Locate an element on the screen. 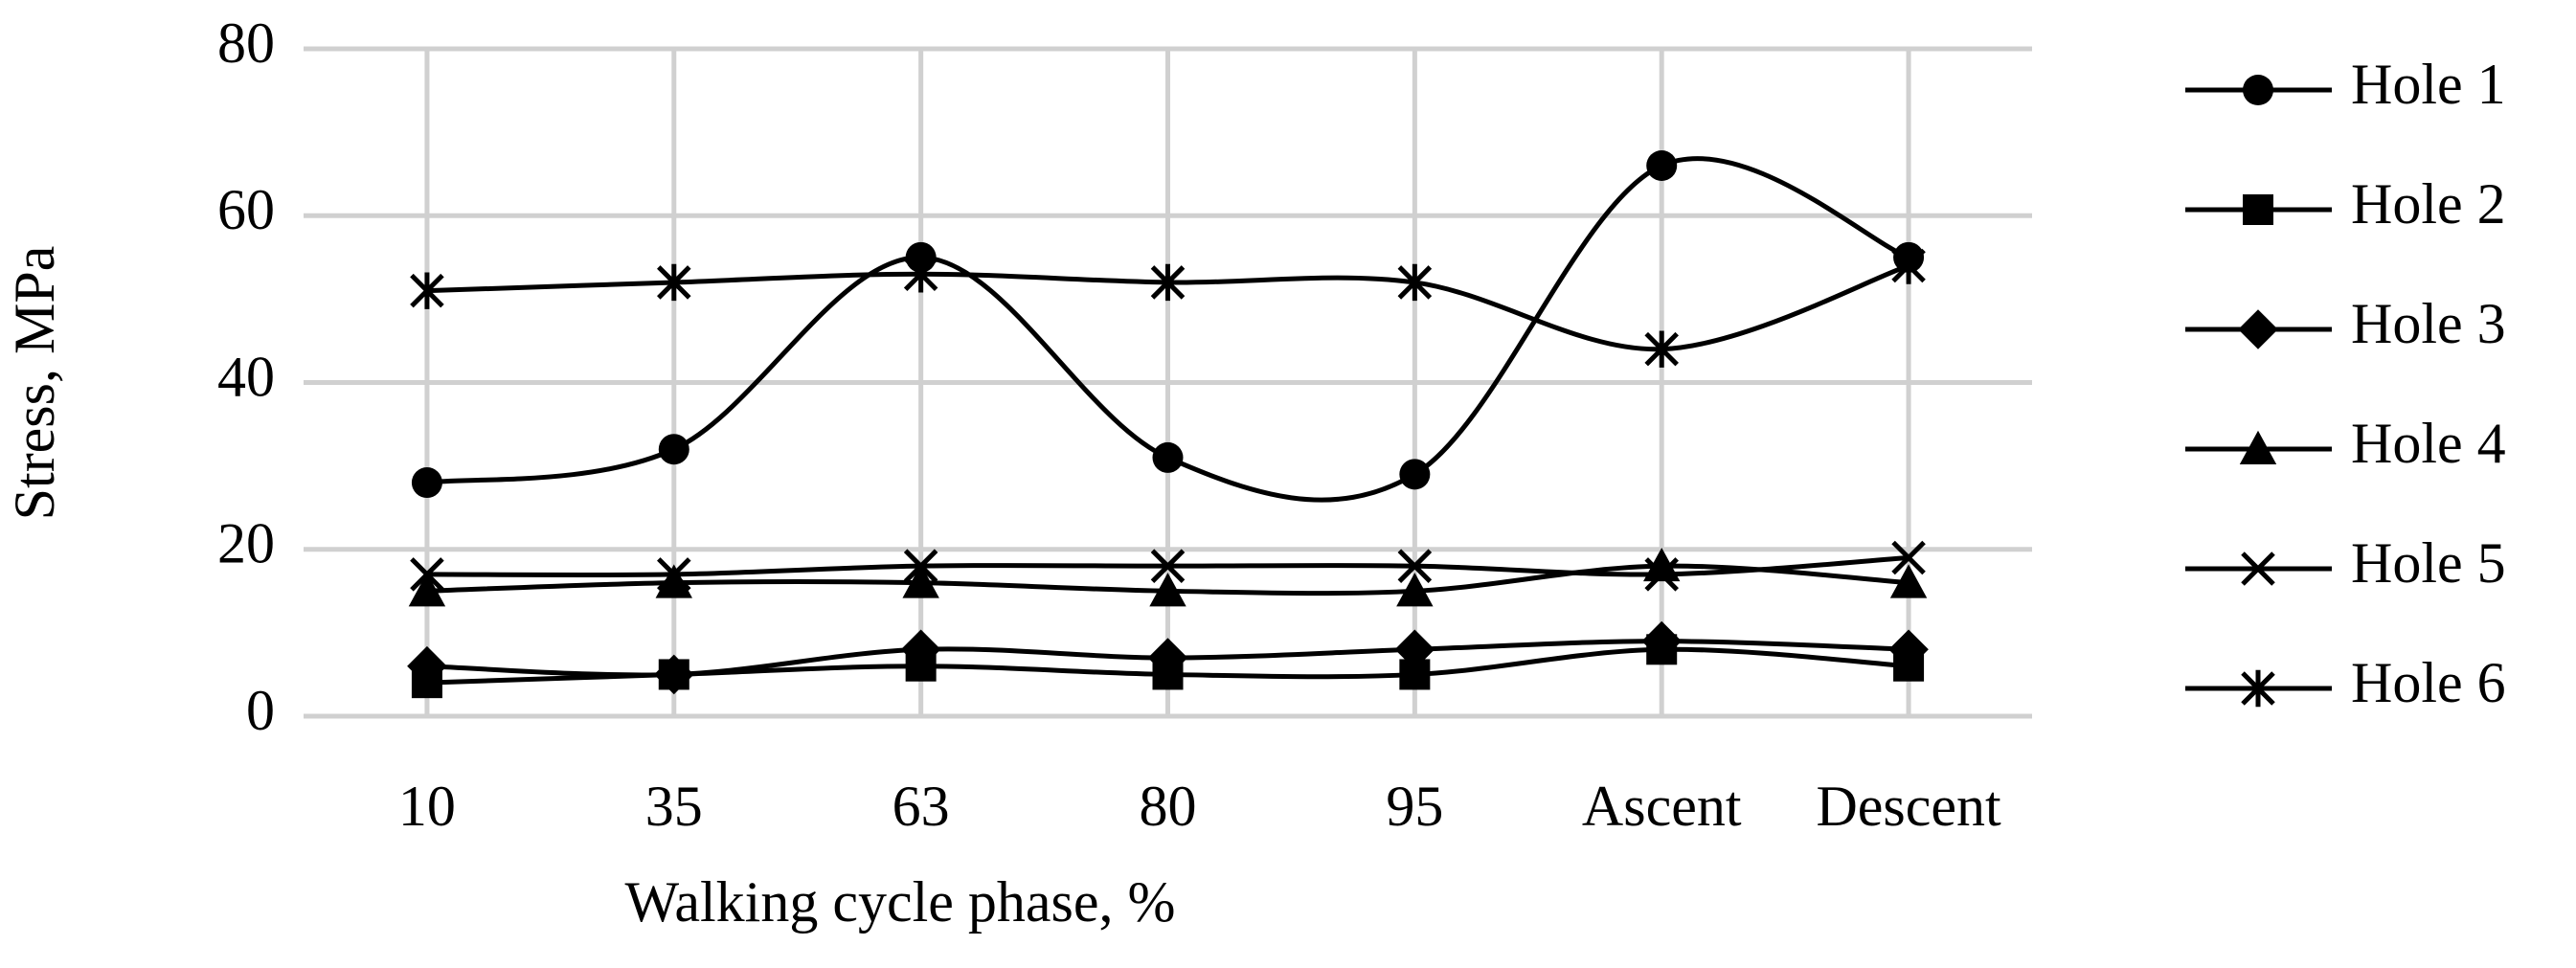  y-tick-label: 40 is located at coordinates (246, 376).